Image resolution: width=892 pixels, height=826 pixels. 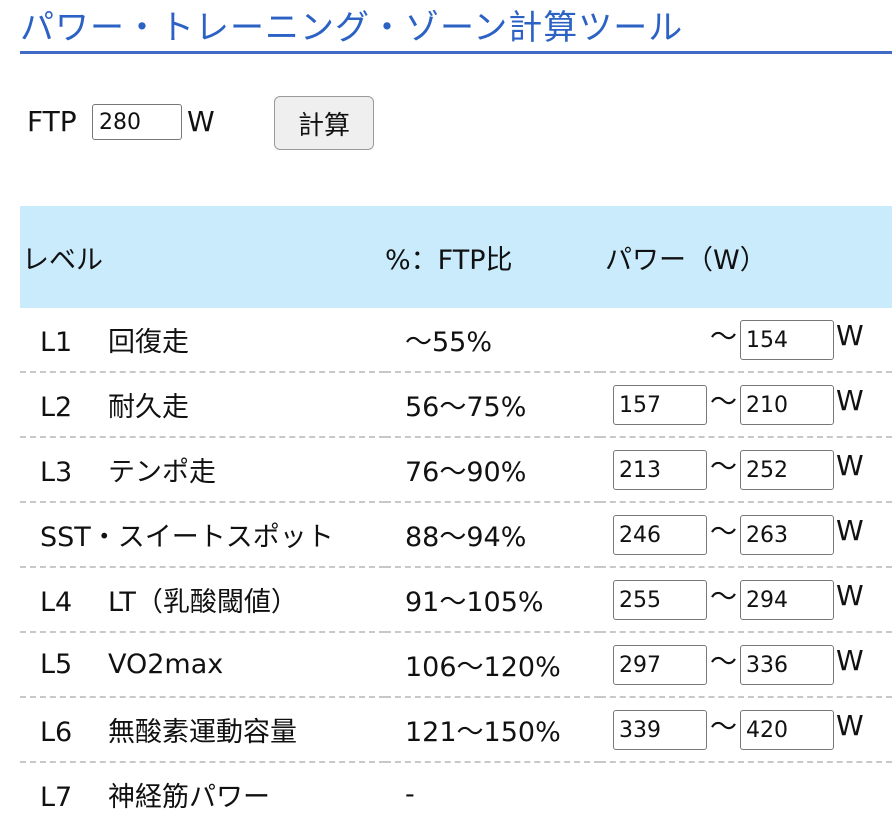 I want to click on zone-level-cell: L2 耐久走, so click(x=202, y=405).